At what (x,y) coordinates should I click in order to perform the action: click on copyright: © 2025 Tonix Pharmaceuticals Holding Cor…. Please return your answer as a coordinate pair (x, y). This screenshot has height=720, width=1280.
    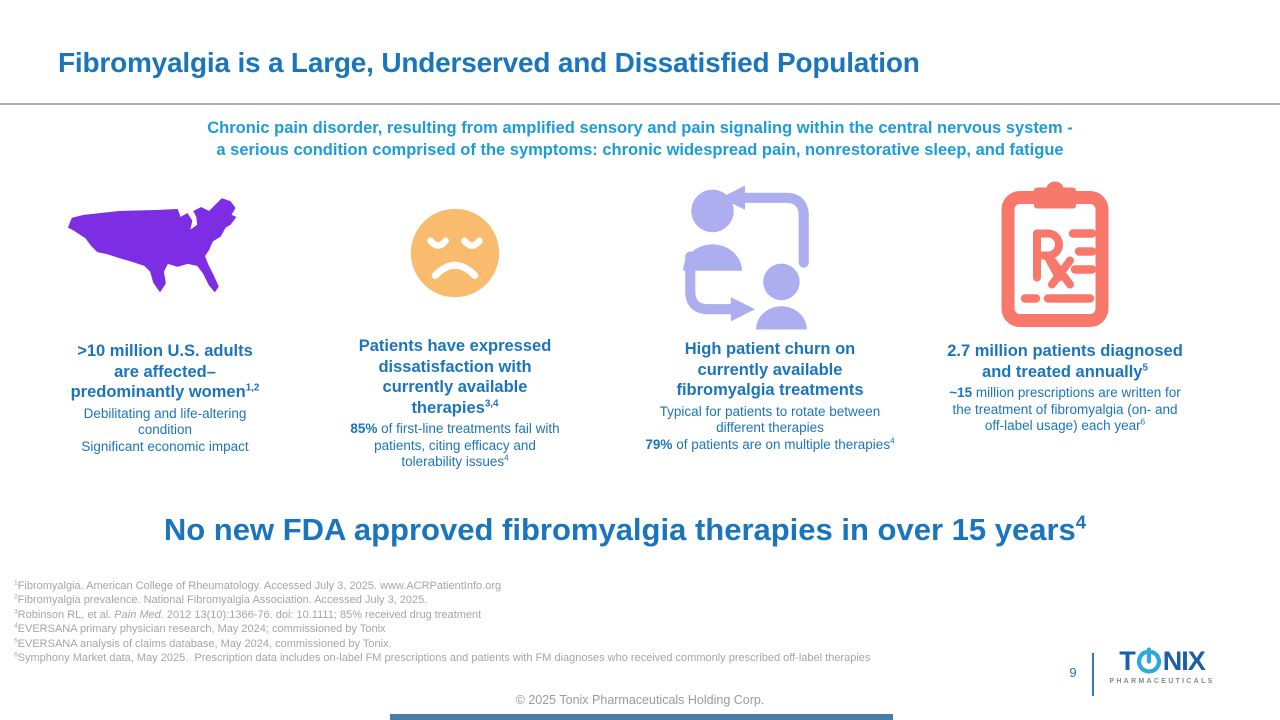
    Looking at the image, I should click on (640, 700).